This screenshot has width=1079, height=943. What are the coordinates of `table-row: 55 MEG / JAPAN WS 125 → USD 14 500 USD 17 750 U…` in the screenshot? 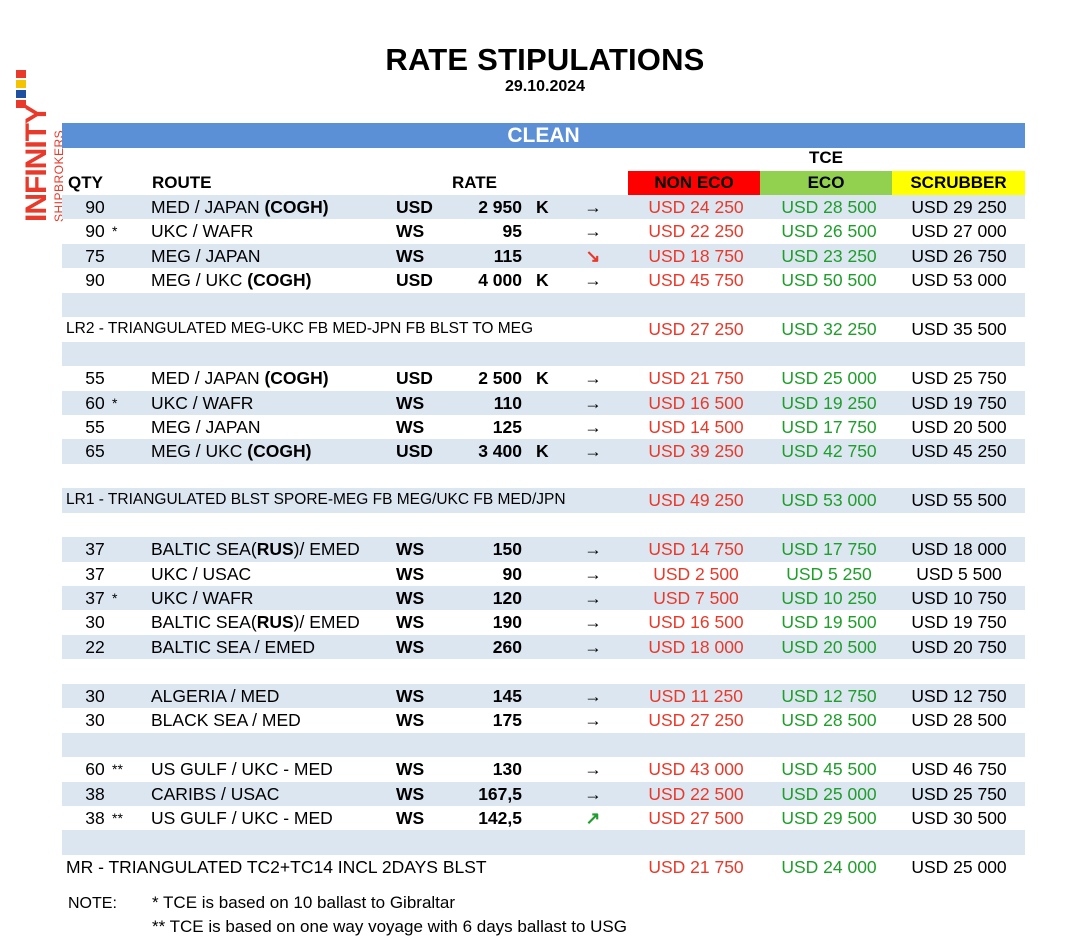 It's located at (543, 427).